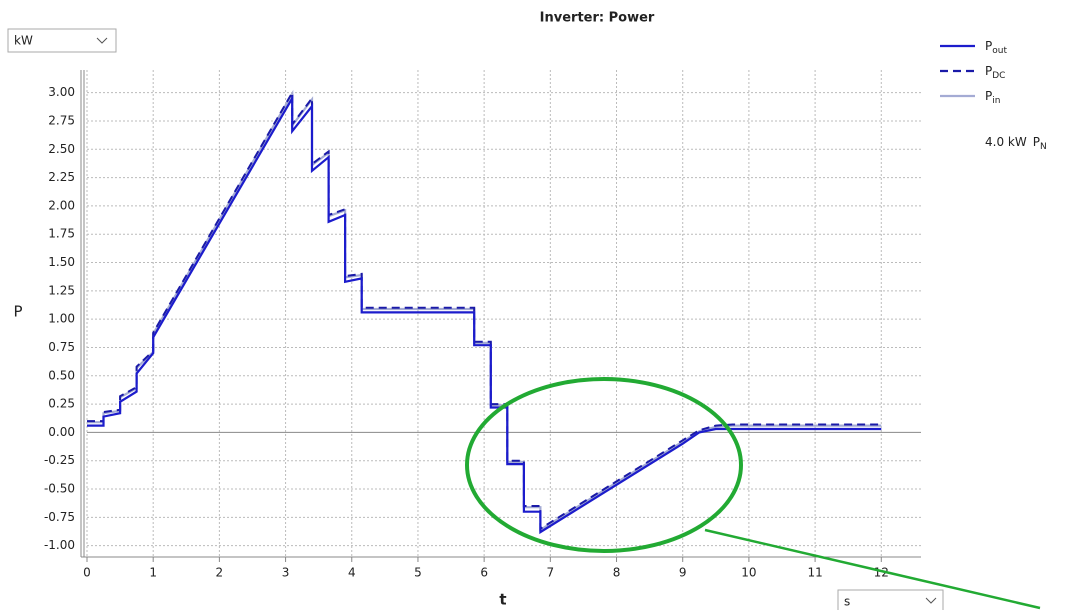 The image size is (1076, 610). I want to click on y-tick-label: 1.75, so click(61, 234).